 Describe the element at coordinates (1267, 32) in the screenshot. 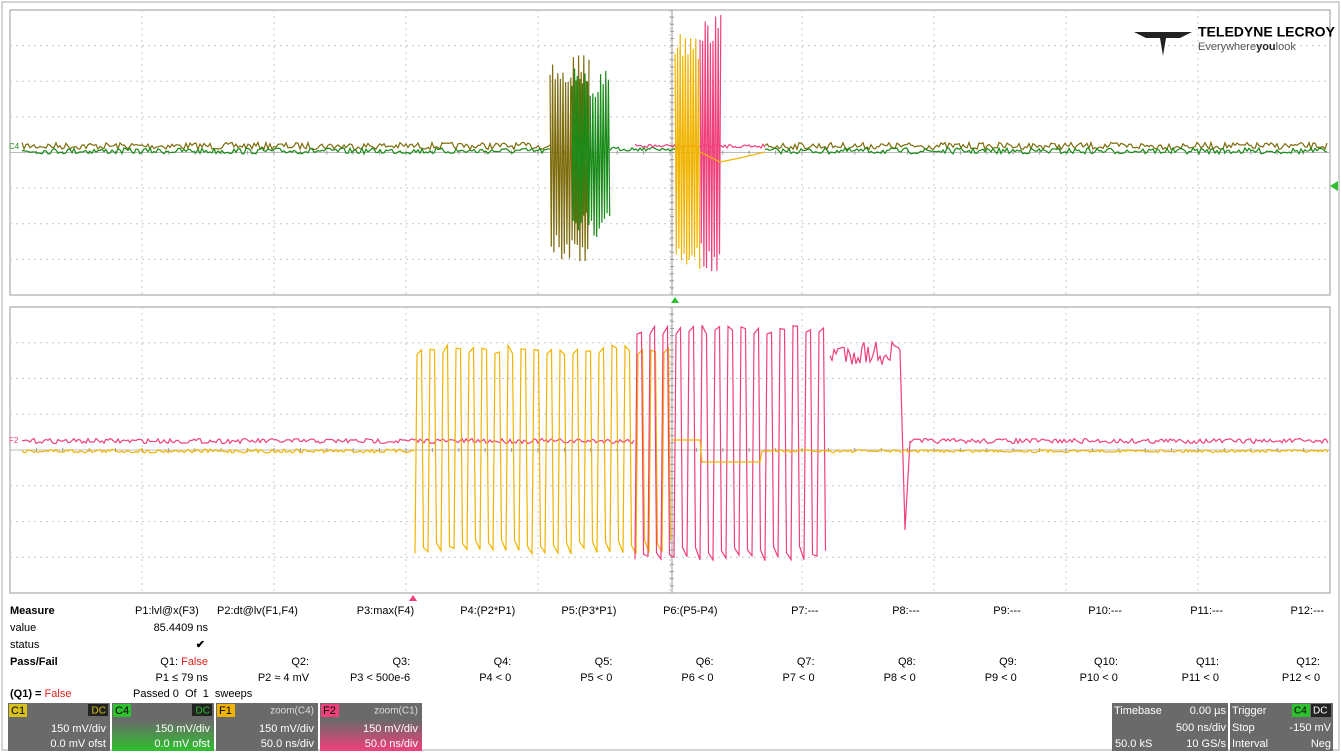

I see `logo-brand: TELEDYNE LECROY` at that location.